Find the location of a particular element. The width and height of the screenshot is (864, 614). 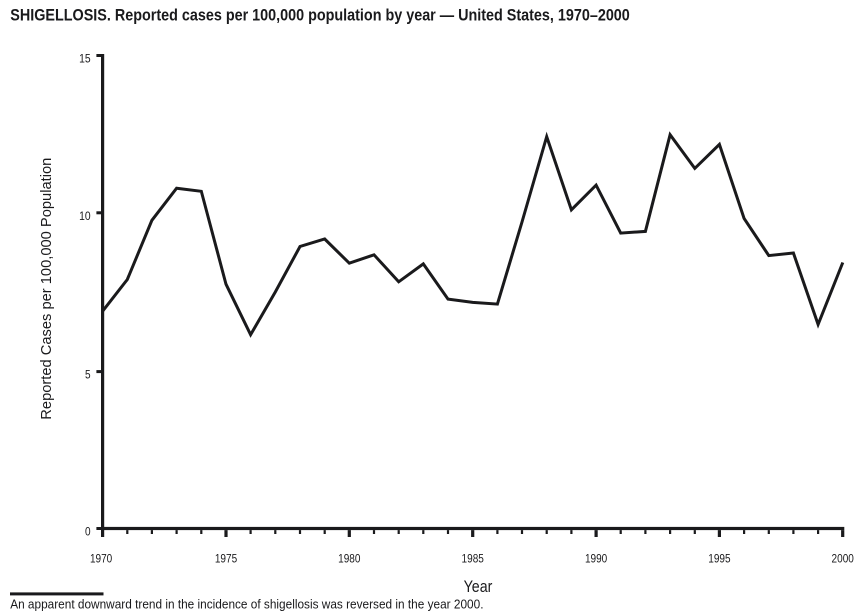

svg-text: 1990 is located at coordinates (596, 559).